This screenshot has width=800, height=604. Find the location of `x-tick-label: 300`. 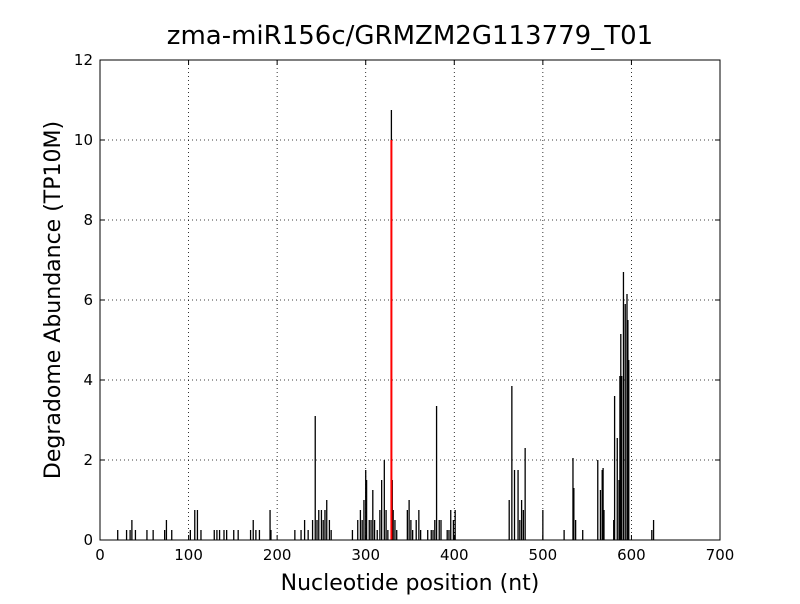

x-tick-label: 300 is located at coordinates (365, 555).